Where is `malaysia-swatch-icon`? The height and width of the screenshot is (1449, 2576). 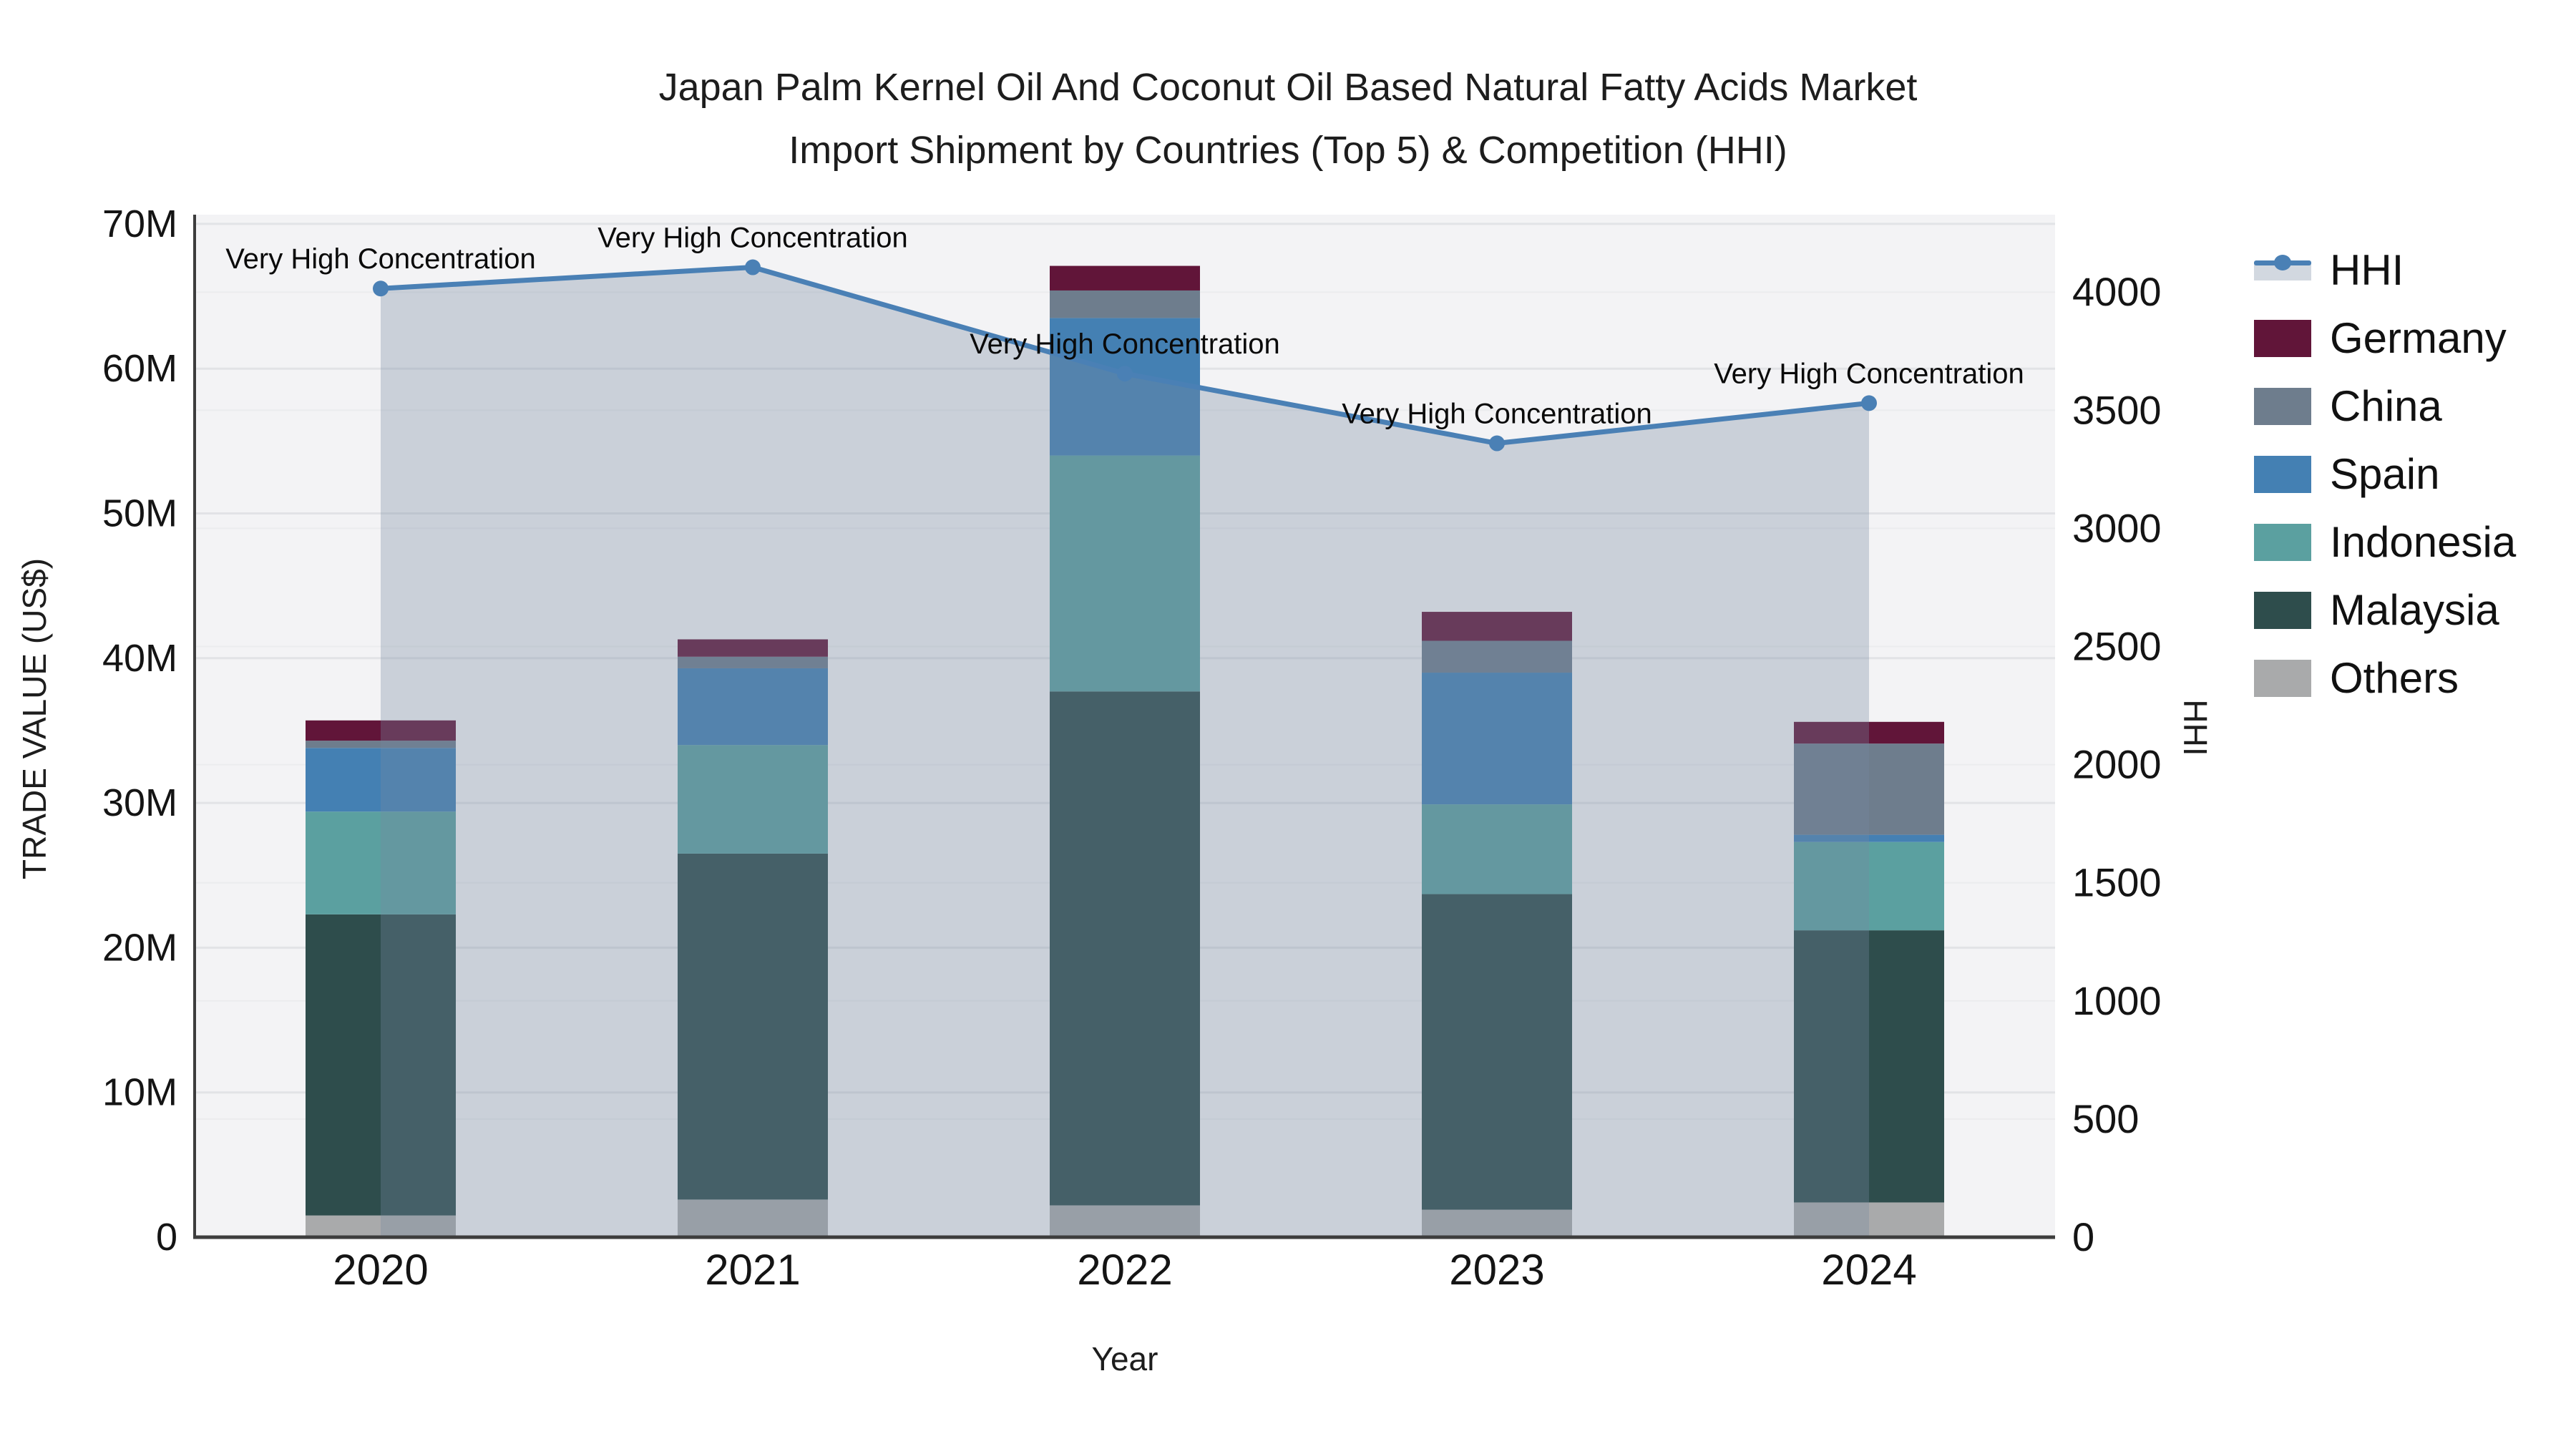 malaysia-swatch-icon is located at coordinates (2282, 610).